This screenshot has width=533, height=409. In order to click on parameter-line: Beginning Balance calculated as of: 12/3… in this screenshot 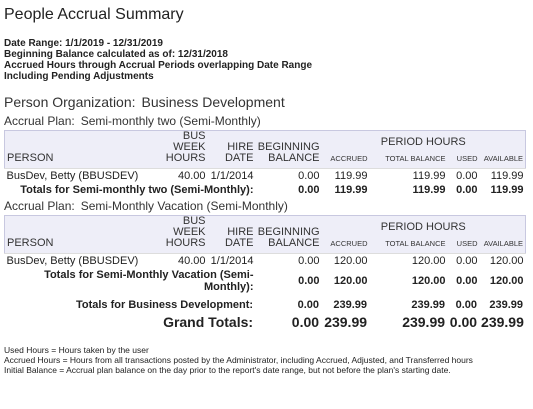, I will do `click(116, 54)`.